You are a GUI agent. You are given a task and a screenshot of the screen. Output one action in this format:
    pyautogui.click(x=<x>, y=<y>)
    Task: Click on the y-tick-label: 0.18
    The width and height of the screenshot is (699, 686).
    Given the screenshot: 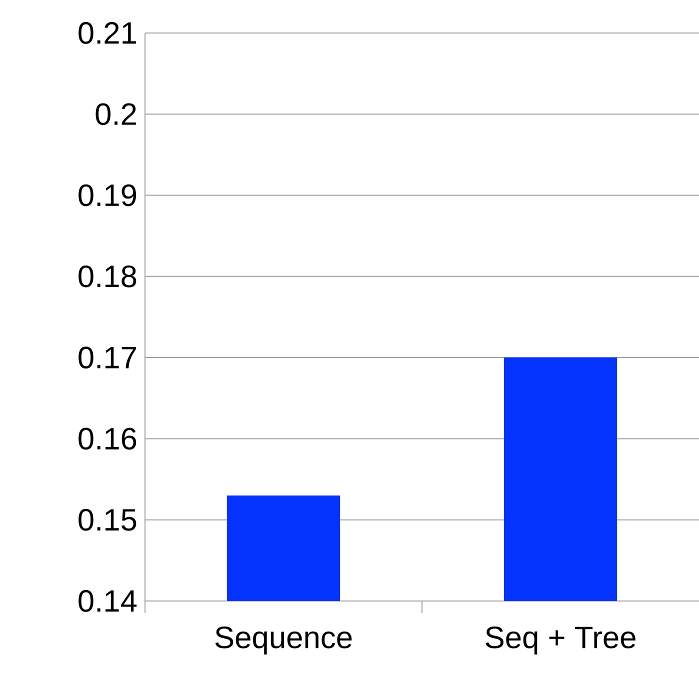 What is the action you would take?
    pyautogui.click(x=107, y=276)
    